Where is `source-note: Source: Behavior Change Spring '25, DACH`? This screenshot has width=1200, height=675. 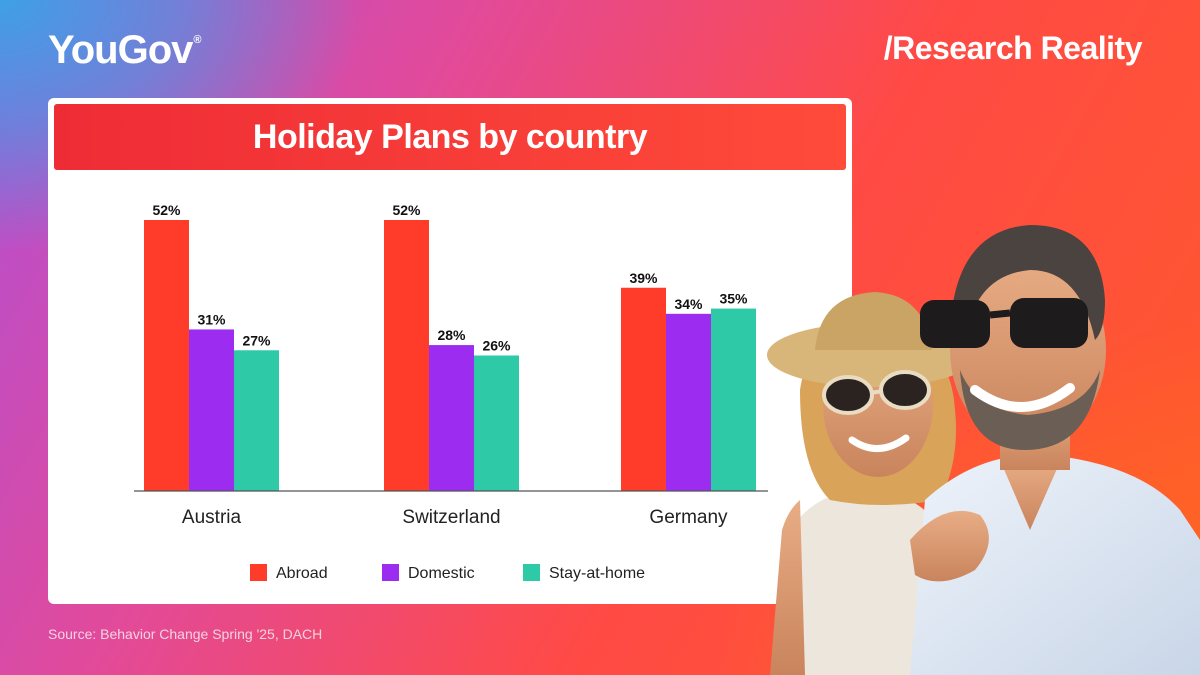 source-note: Source: Behavior Change Spring '25, DACH is located at coordinates (185, 634).